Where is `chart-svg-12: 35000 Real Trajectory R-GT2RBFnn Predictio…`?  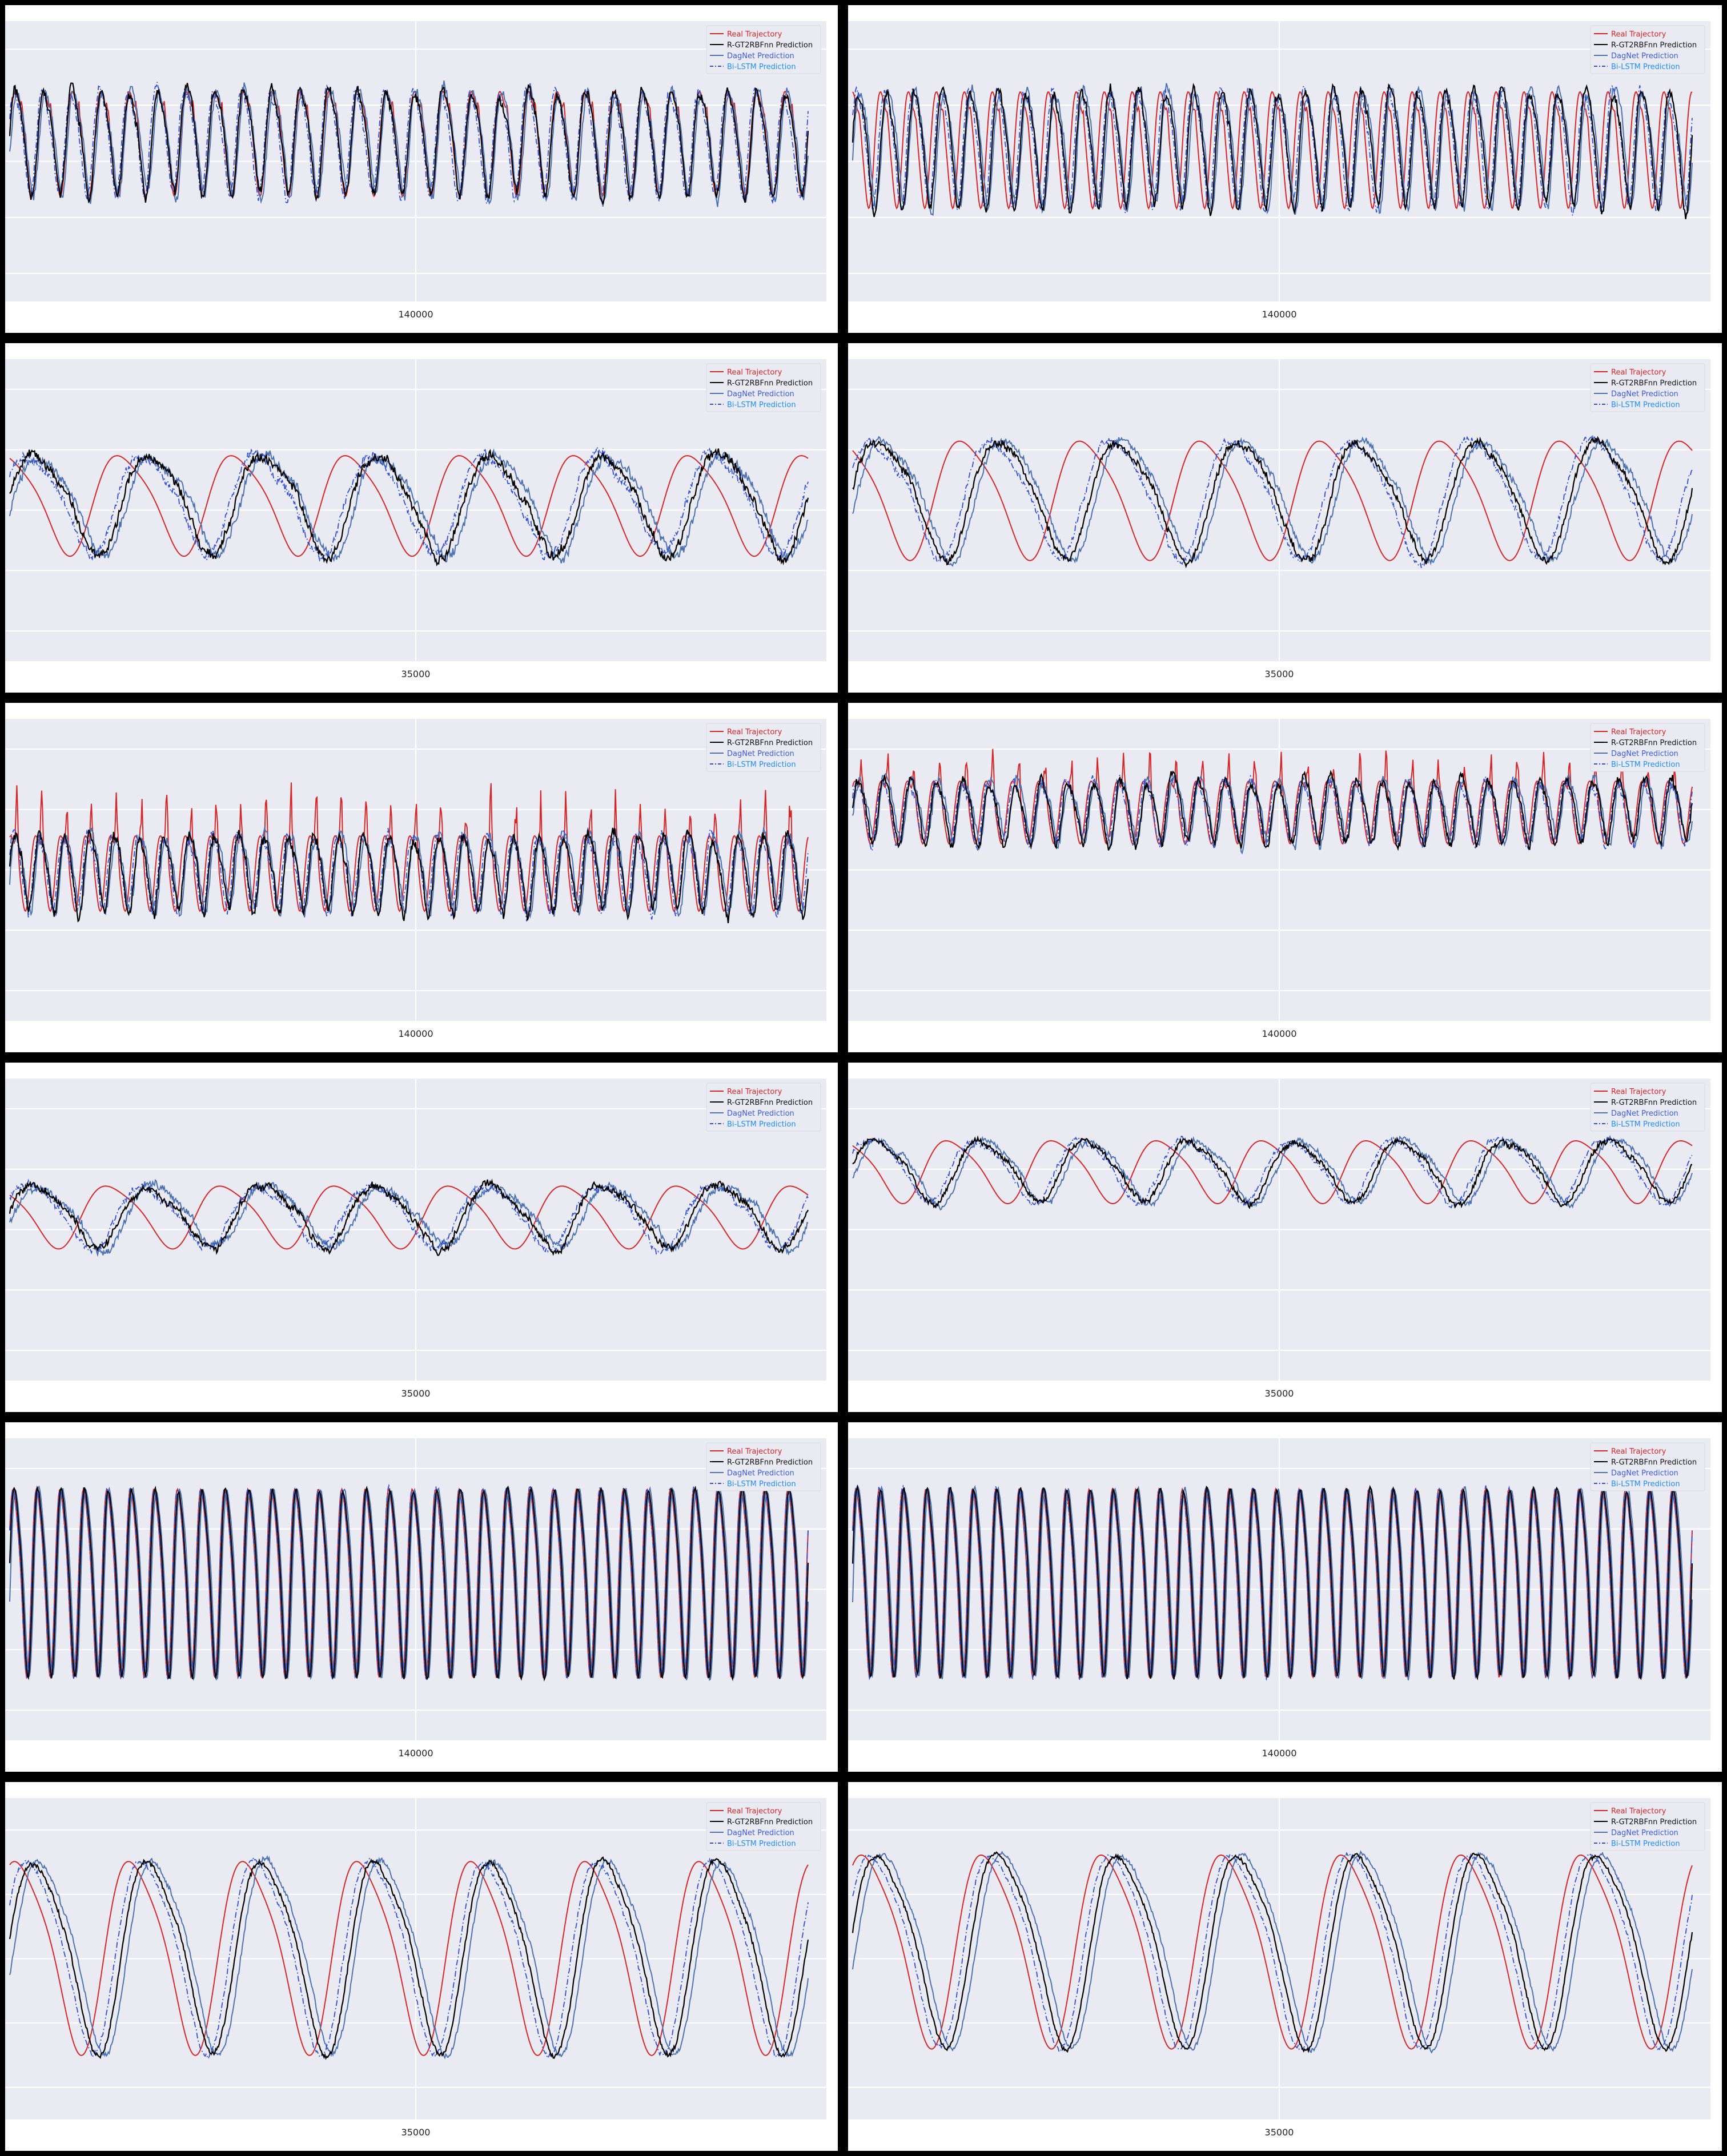
chart-svg-12: 35000 Real Trajectory R-GT2RBFnn Predictio… is located at coordinates (1279, 1968).